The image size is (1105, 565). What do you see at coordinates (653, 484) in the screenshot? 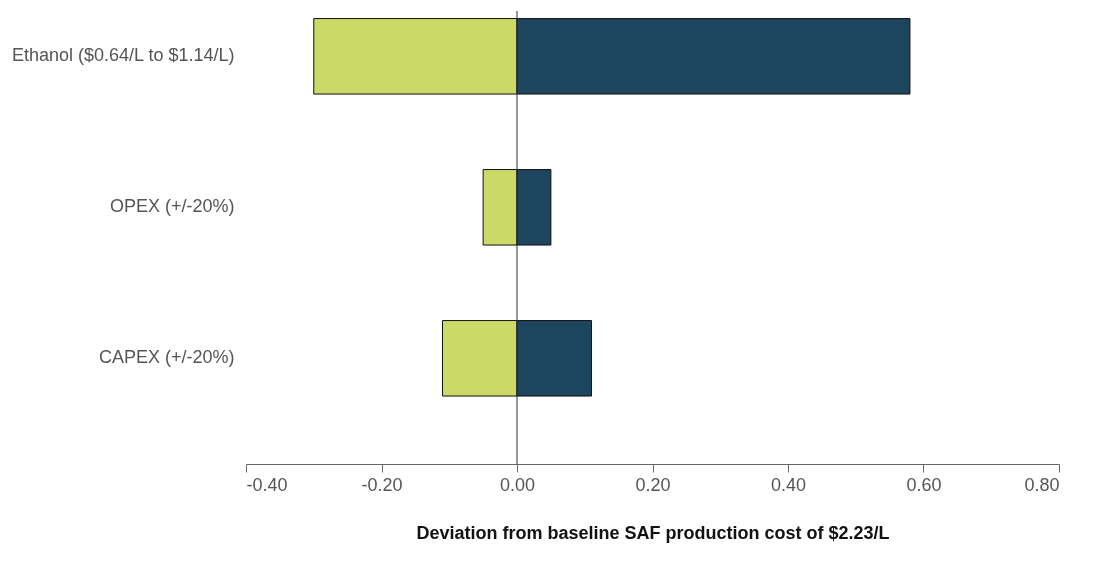
I see `x-tick-label: 0.20` at bounding box center [653, 484].